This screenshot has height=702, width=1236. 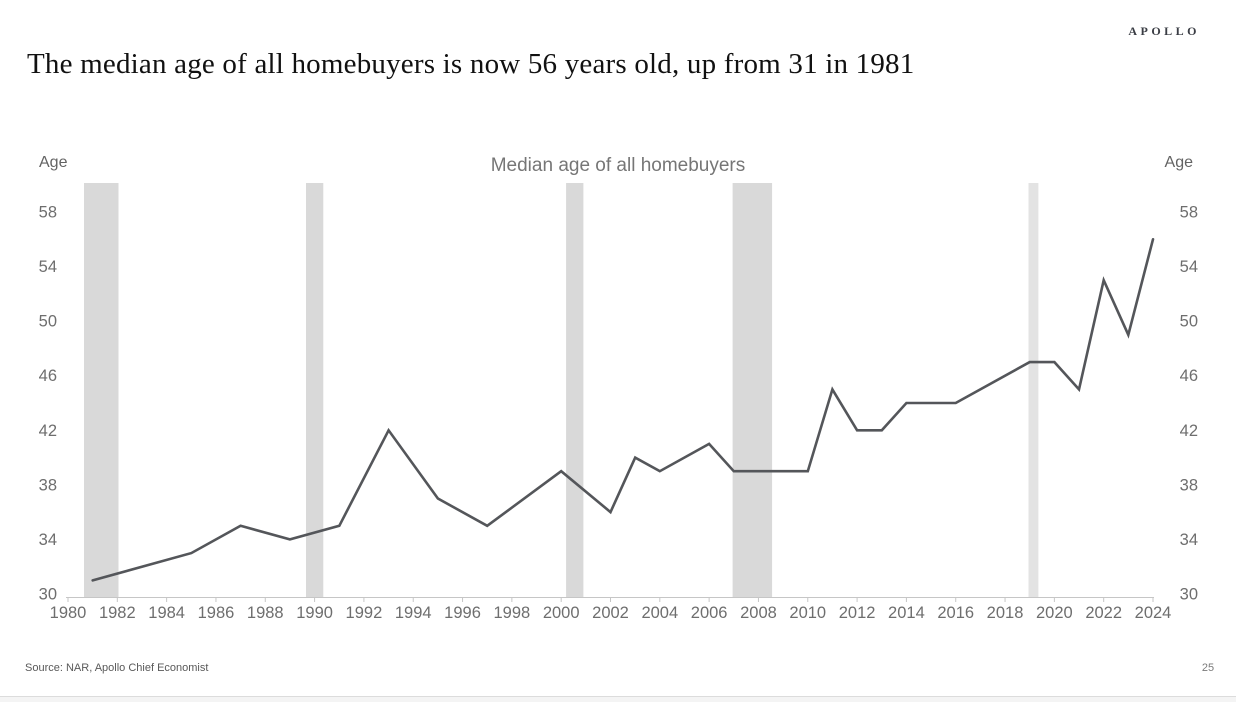 What do you see at coordinates (413, 613) in the screenshot?
I see `x-tick-label: 1994` at bounding box center [413, 613].